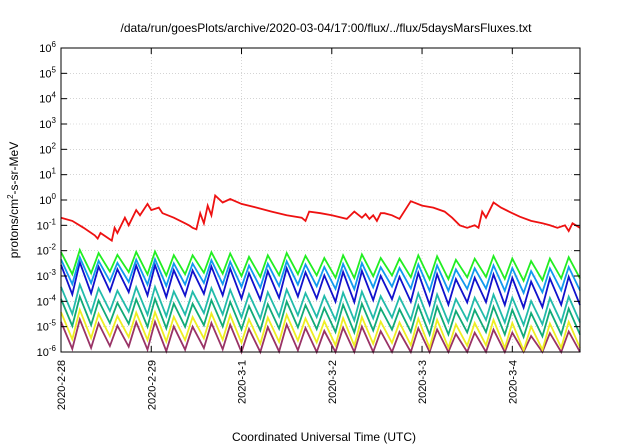 The width and height of the screenshot is (640, 448). I want to click on x-axis-label: Coordinated Universal Time (UTC), so click(324, 437).